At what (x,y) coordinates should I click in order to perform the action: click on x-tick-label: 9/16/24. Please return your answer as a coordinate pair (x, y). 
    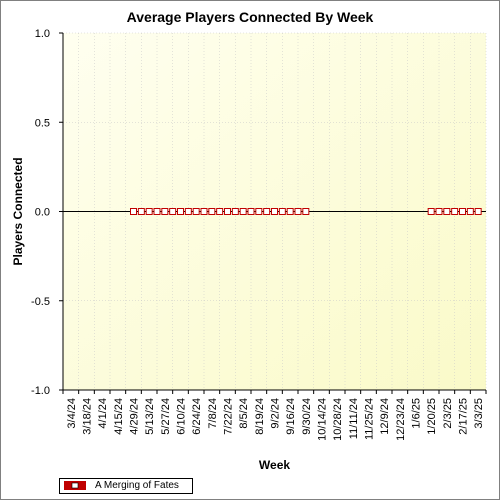
    Looking at the image, I should click on (291, 416).